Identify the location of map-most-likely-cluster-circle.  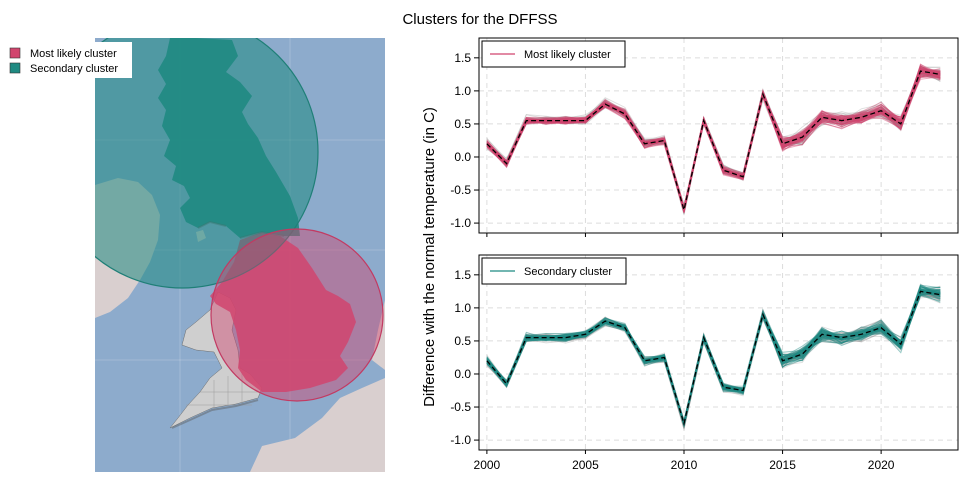
(297, 315).